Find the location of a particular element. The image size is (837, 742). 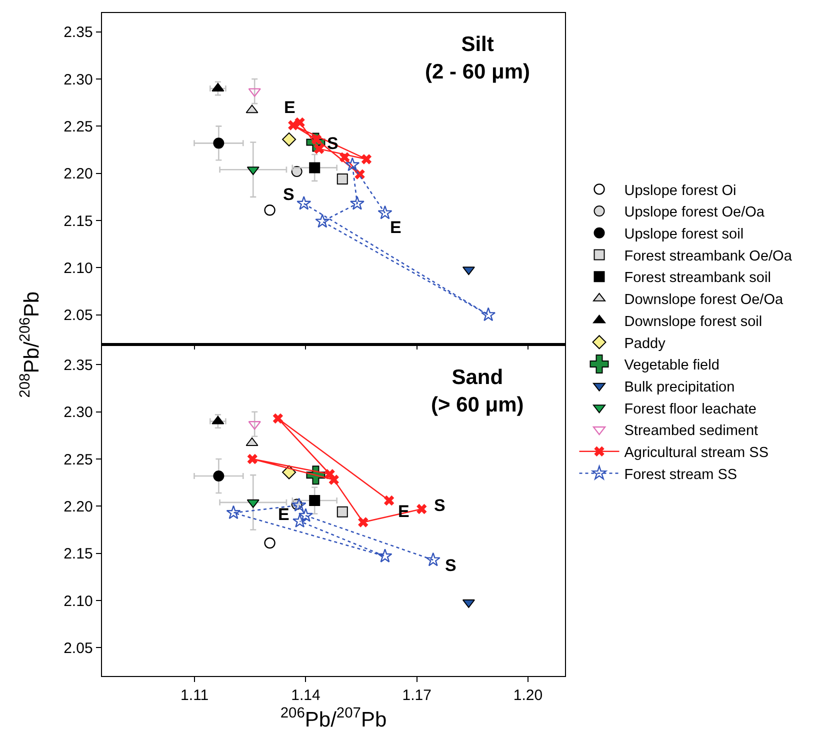

text: Sand (> 60 μm) is located at coordinates (477, 391).